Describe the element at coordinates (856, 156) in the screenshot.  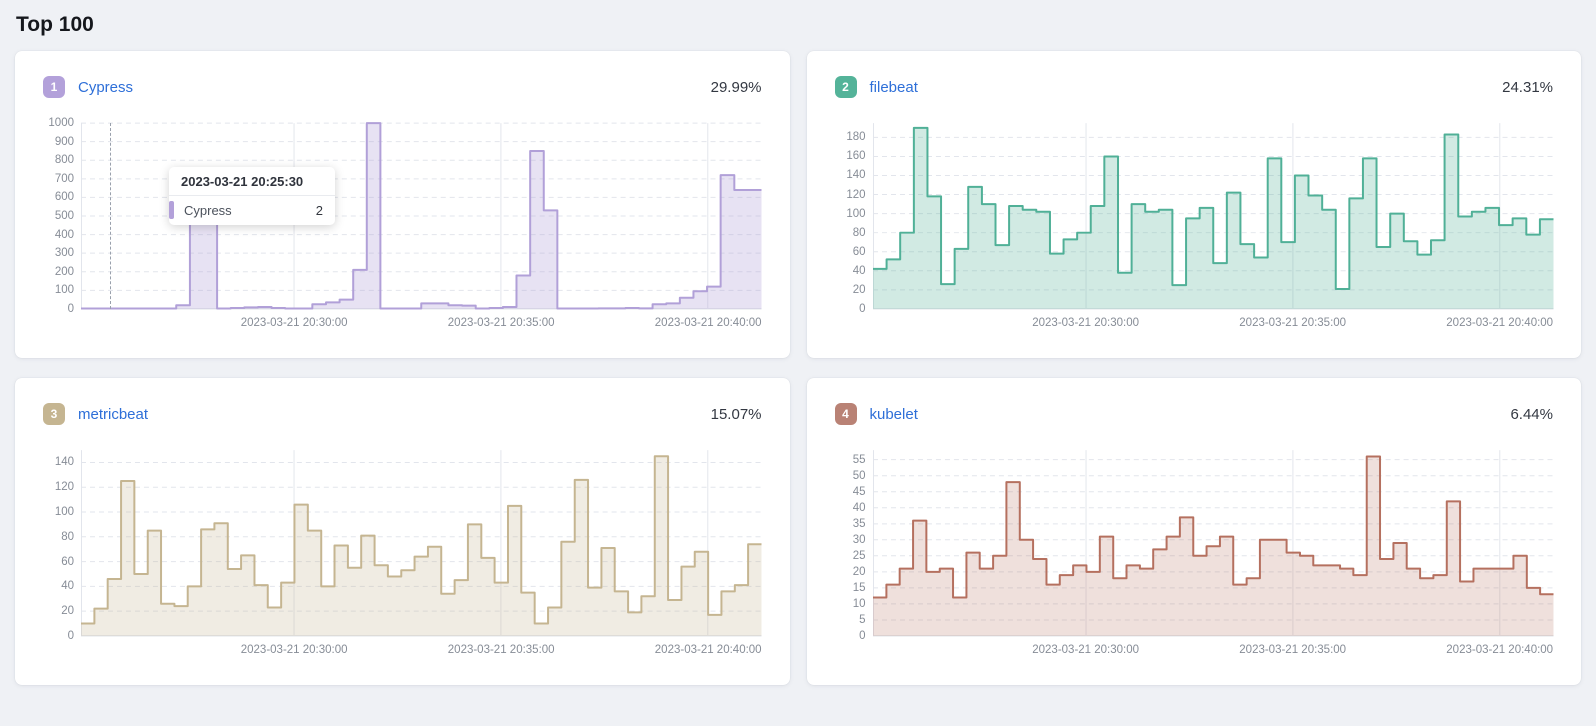
I see `y-tick-label: 160` at that location.